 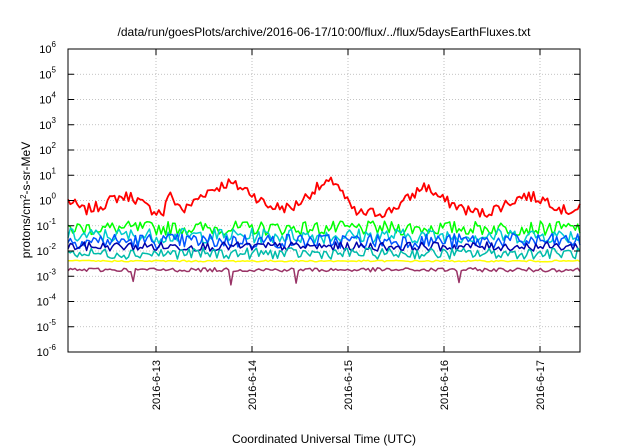 What do you see at coordinates (324, 439) in the screenshot?
I see `x-axis-label: Coordinated Universal Time (UTC)` at bounding box center [324, 439].